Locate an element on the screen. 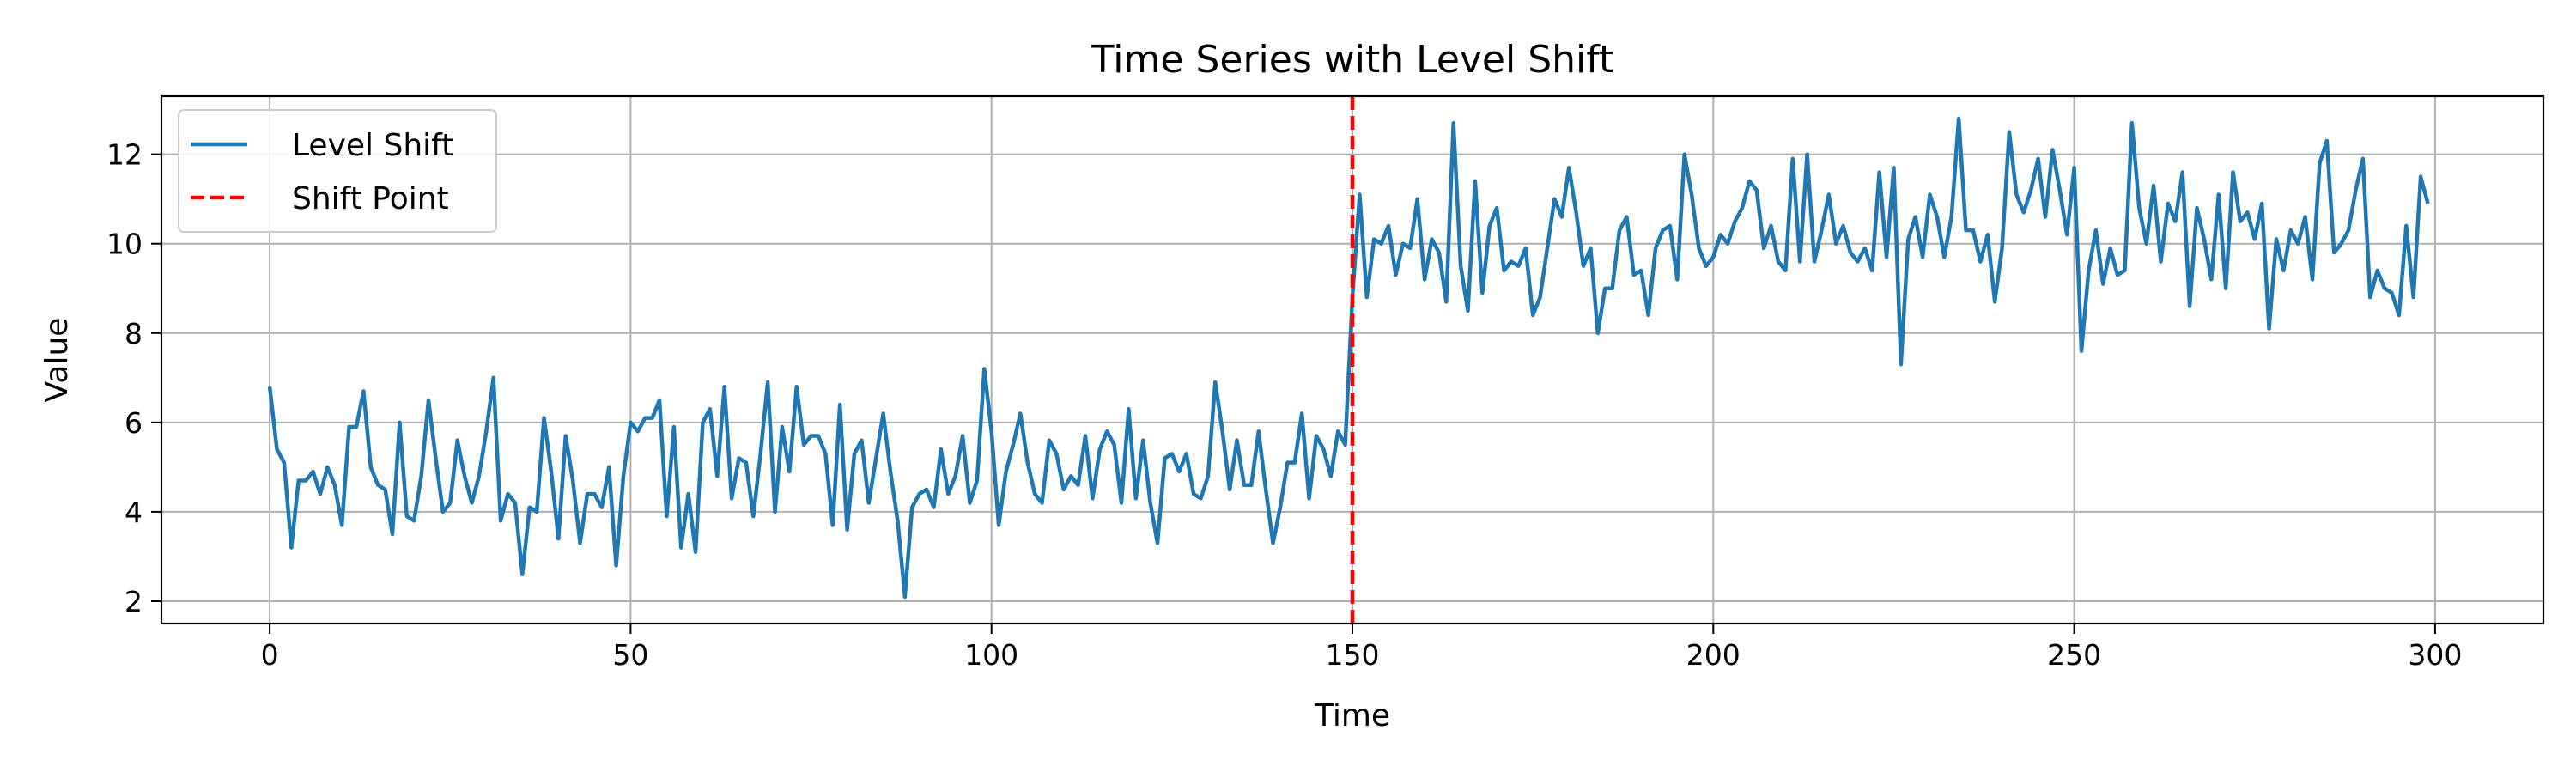 The width and height of the screenshot is (2576, 773). x-tick-label: 0 is located at coordinates (270, 655).